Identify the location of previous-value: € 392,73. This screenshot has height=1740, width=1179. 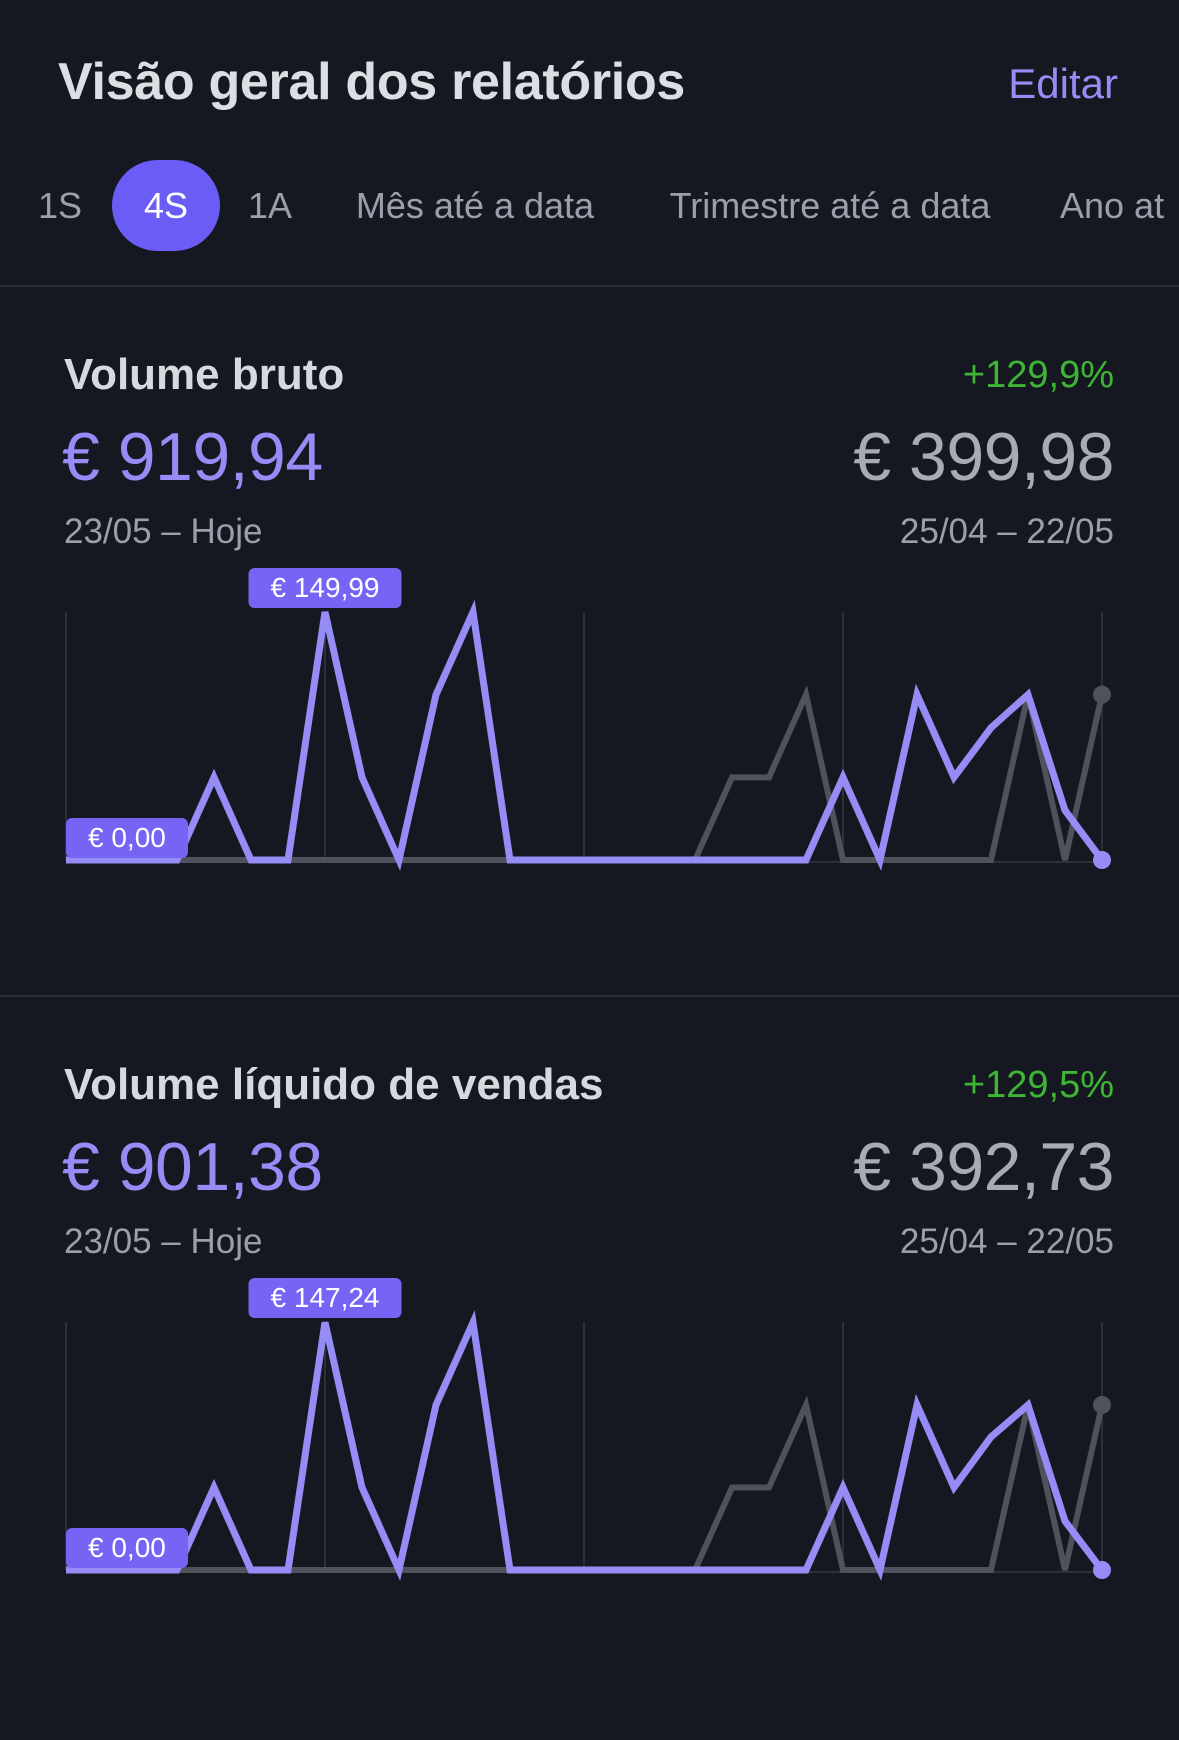
(983, 1167).